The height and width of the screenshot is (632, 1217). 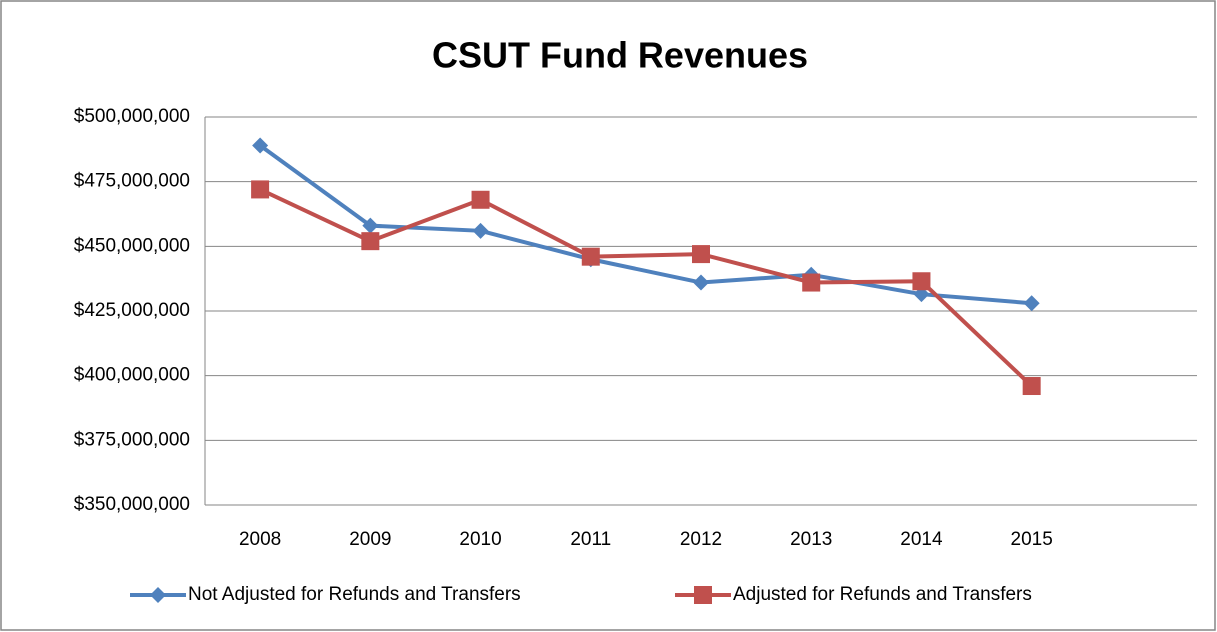 What do you see at coordinates (921, 539) in the screenshot?
I see `x-tick-label: 2014` at bounding box center [921, 539].